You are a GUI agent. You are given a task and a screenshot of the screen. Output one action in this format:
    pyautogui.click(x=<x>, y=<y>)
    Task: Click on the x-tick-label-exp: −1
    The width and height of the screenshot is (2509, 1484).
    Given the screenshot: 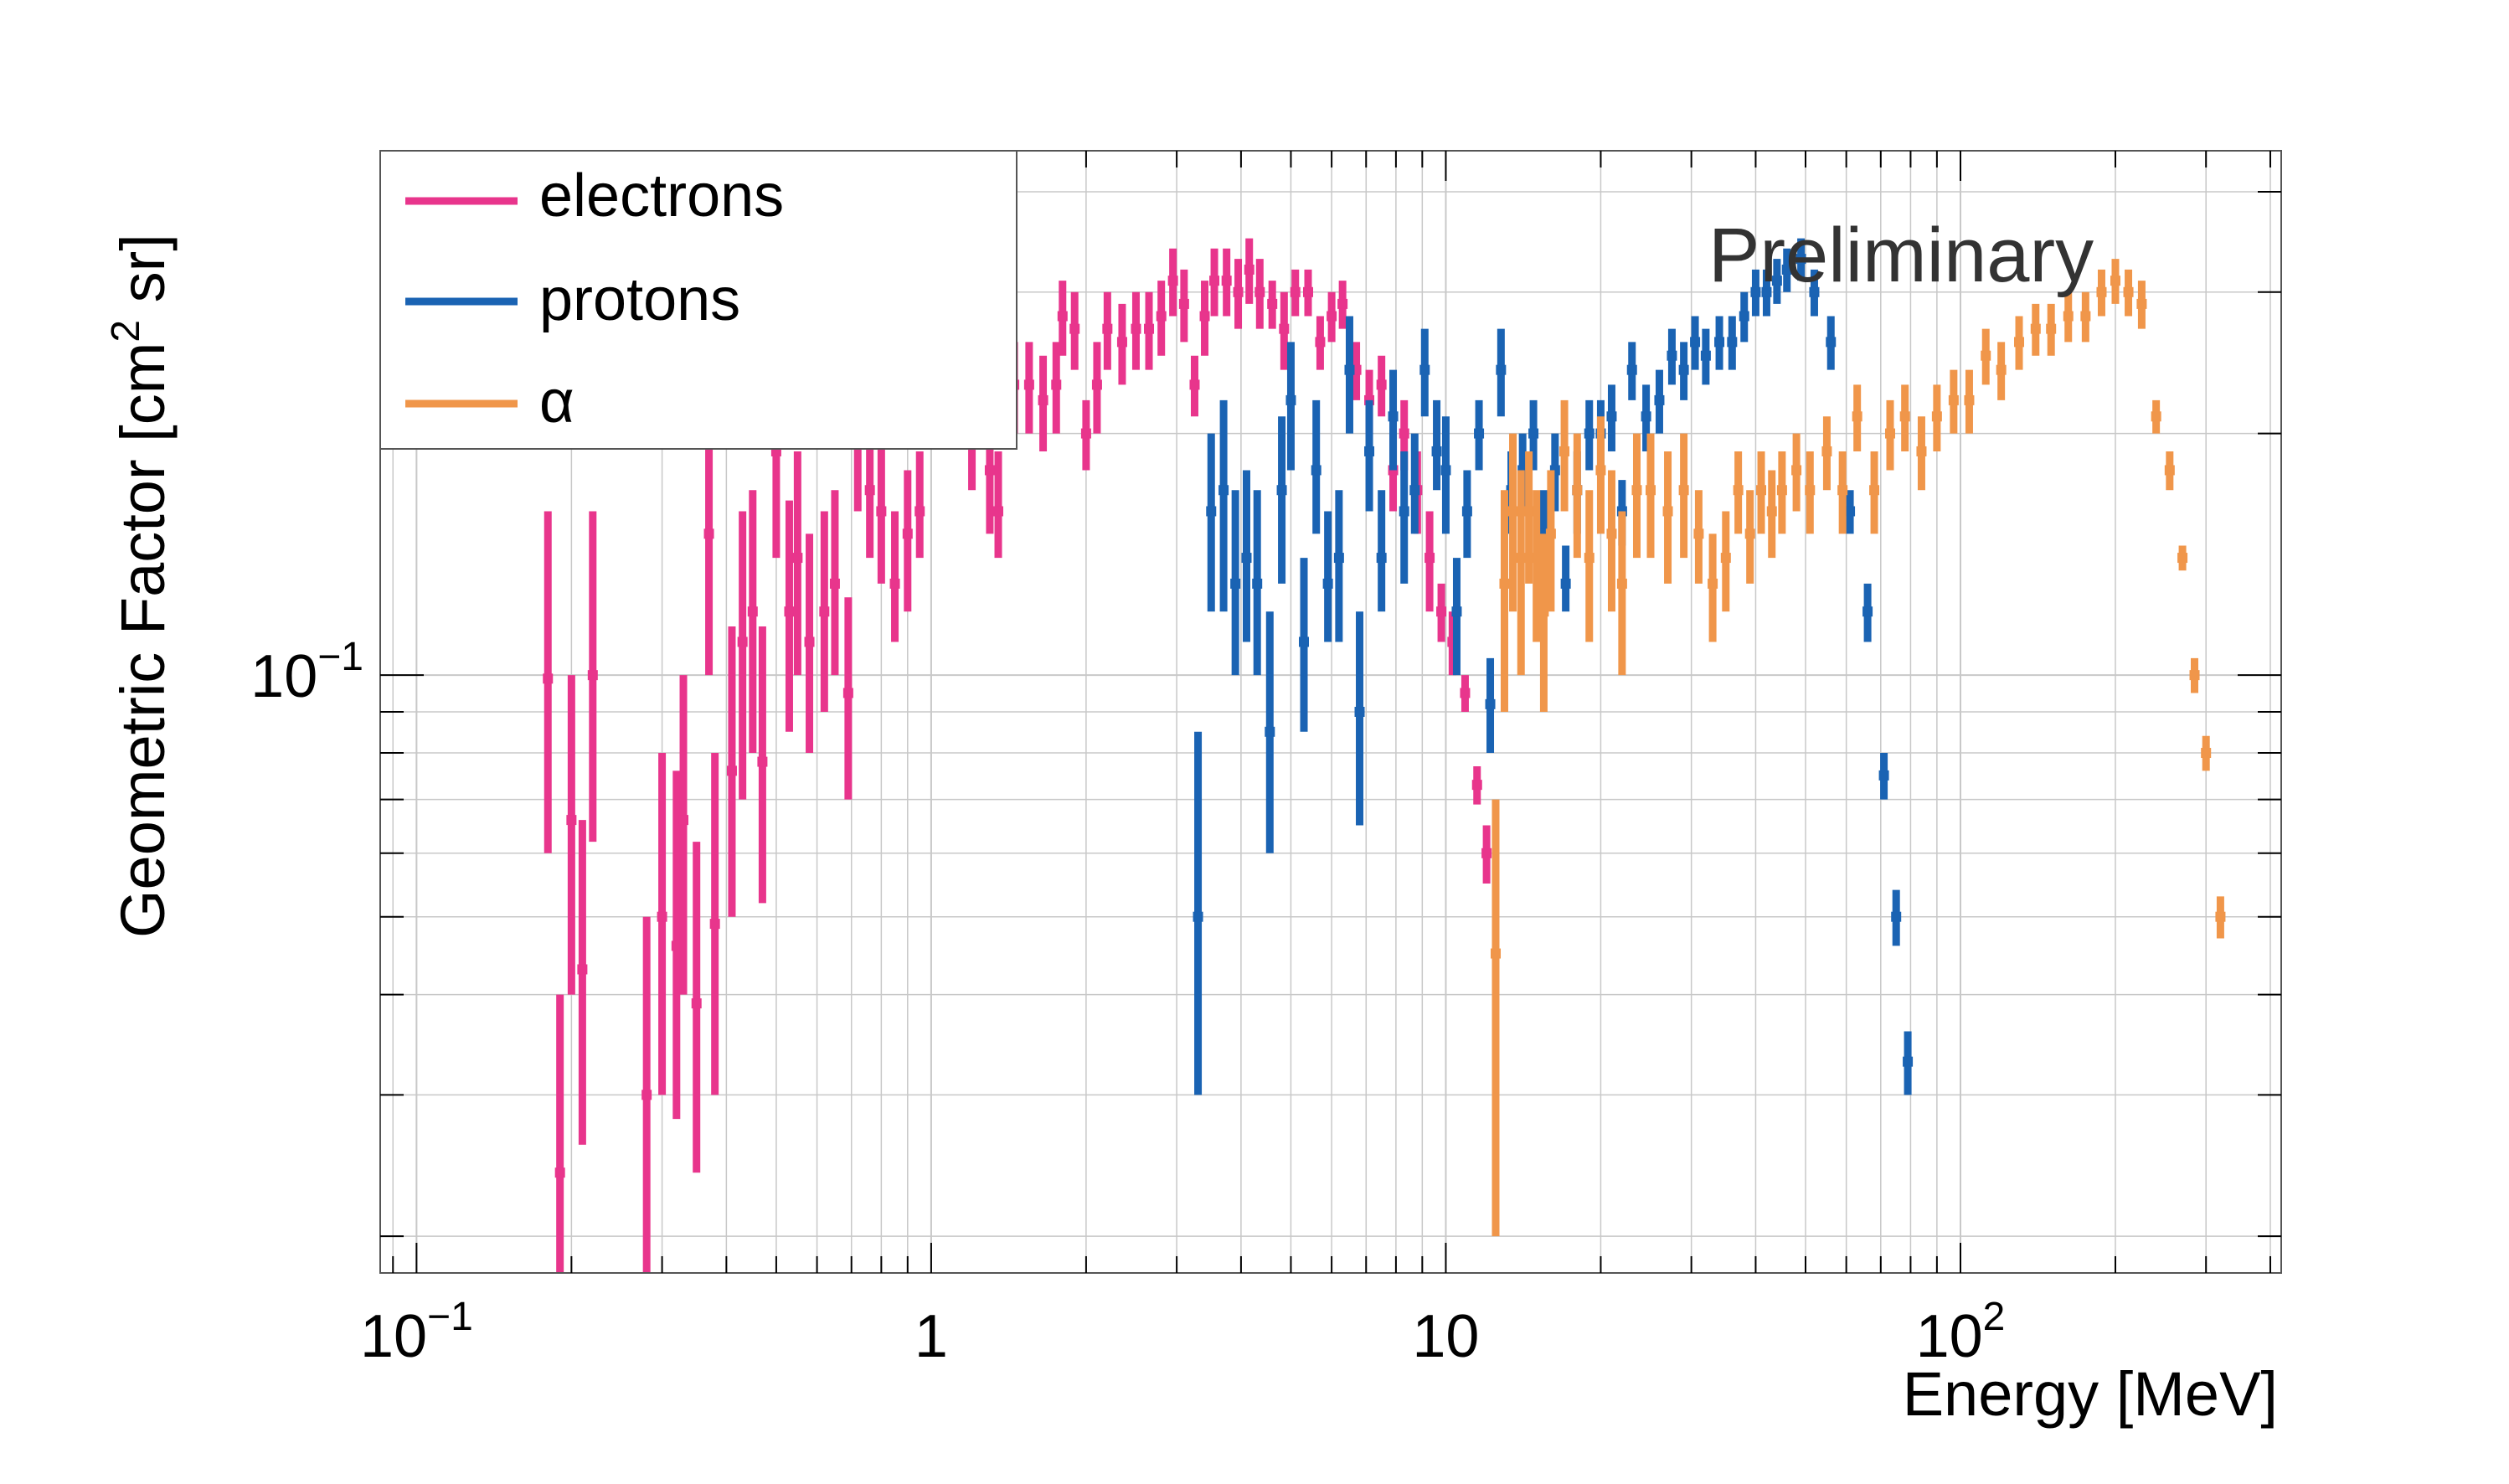 What is the action you would take?
    pyautogui.click(x=450, y=1317)
    